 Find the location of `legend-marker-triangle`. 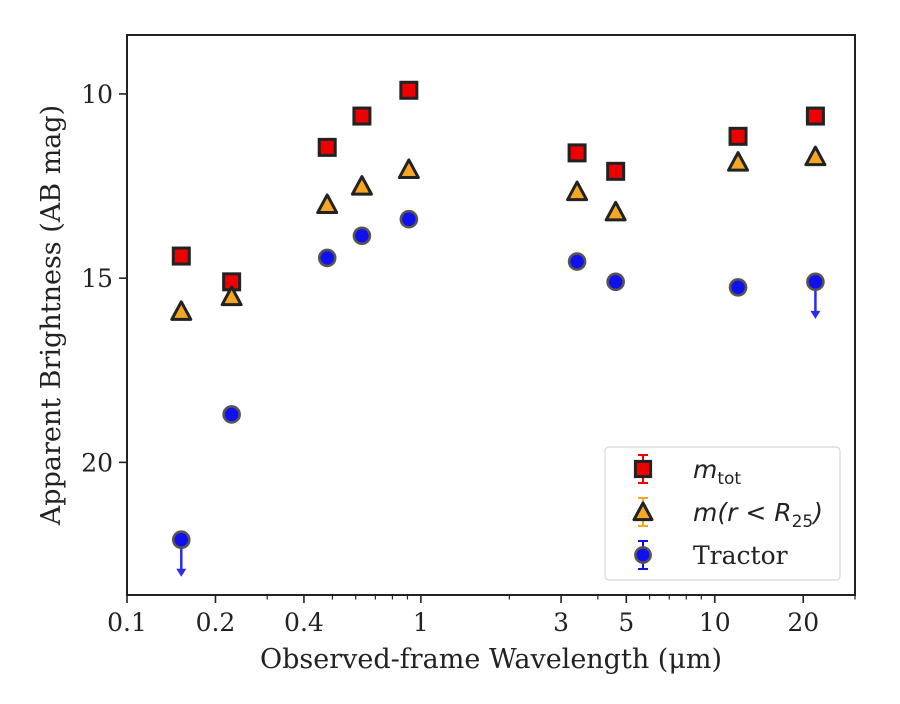

legend-marker-triangle is located at coordinates (643, 511).